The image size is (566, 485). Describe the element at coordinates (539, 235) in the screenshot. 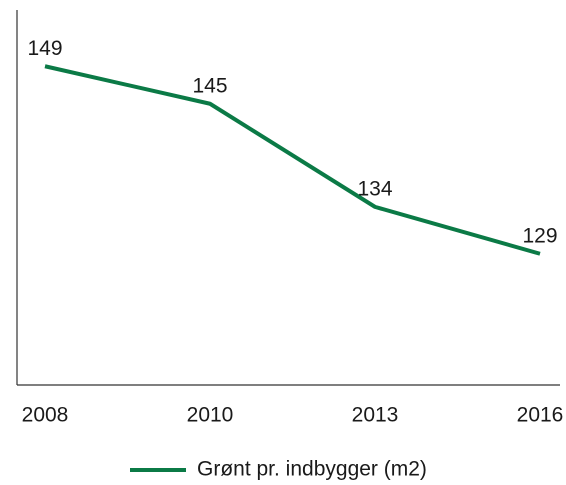

I see `data-label: 129` at that location.